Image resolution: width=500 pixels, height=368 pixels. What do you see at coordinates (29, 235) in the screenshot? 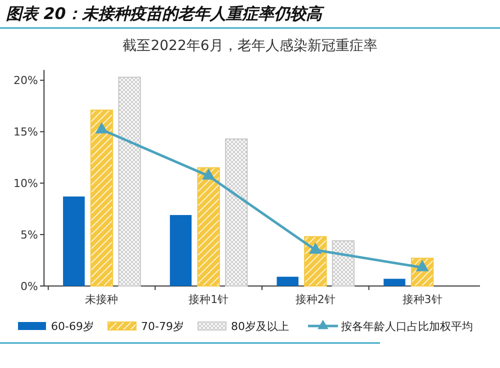
I see `y-tick-label: 5%` at bounding box center [29, 235].